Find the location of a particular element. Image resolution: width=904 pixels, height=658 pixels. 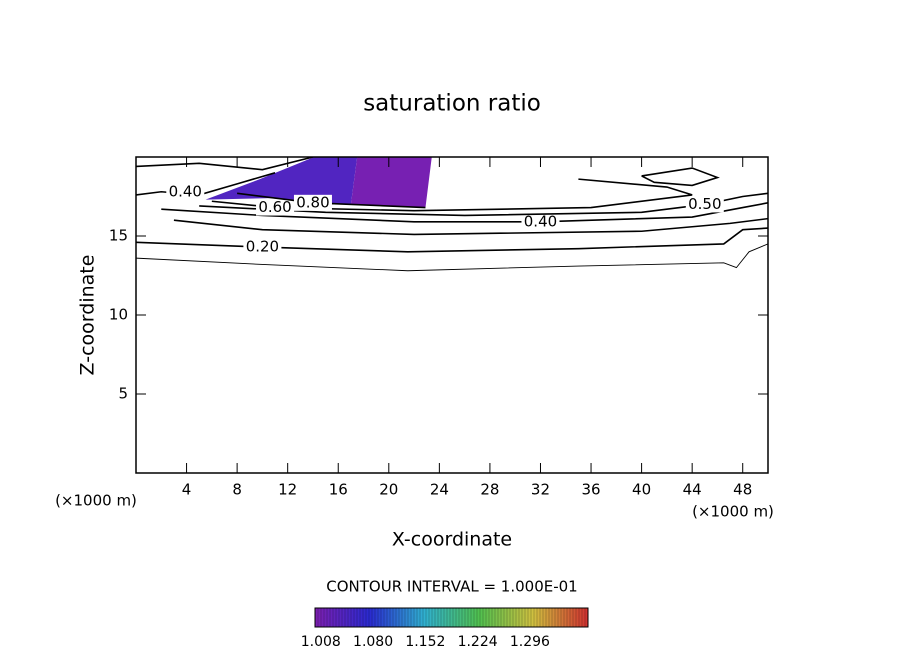

contour-label: 0.20 is located at coordinates (262, 247).